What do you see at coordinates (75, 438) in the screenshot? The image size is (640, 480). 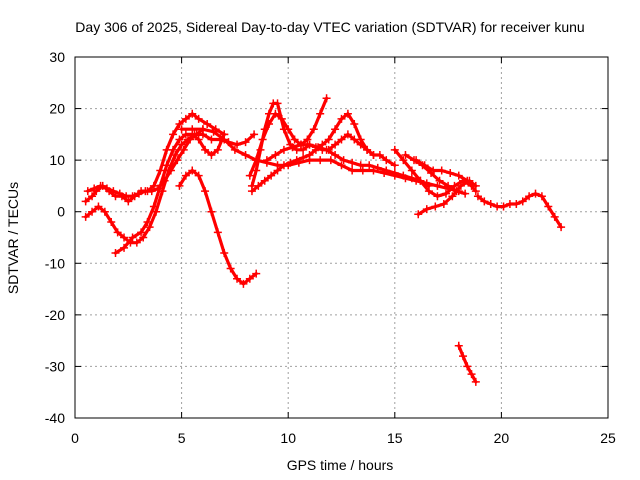 I see `x-tick-label: 0` at bounding box center [75, 438].